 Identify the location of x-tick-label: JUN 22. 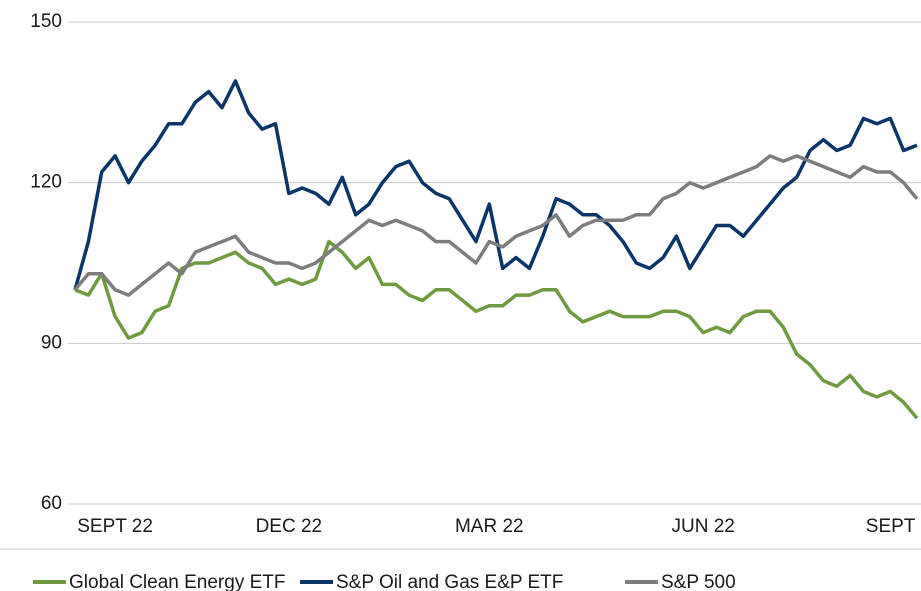
(702, 526).